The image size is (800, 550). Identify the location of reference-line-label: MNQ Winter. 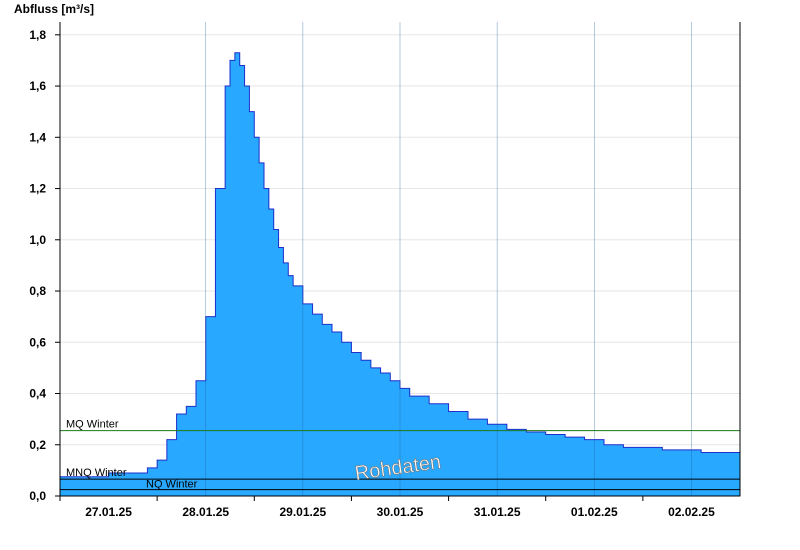
(96, 473).